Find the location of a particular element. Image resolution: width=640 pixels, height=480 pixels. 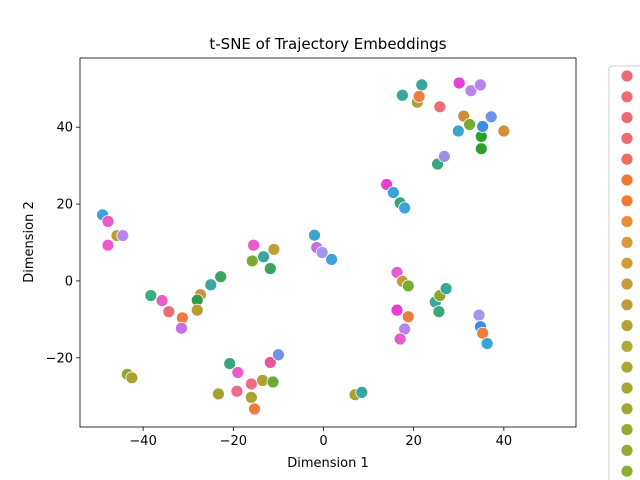

x-tick-label: −20 is located at coordinates (233, 441).